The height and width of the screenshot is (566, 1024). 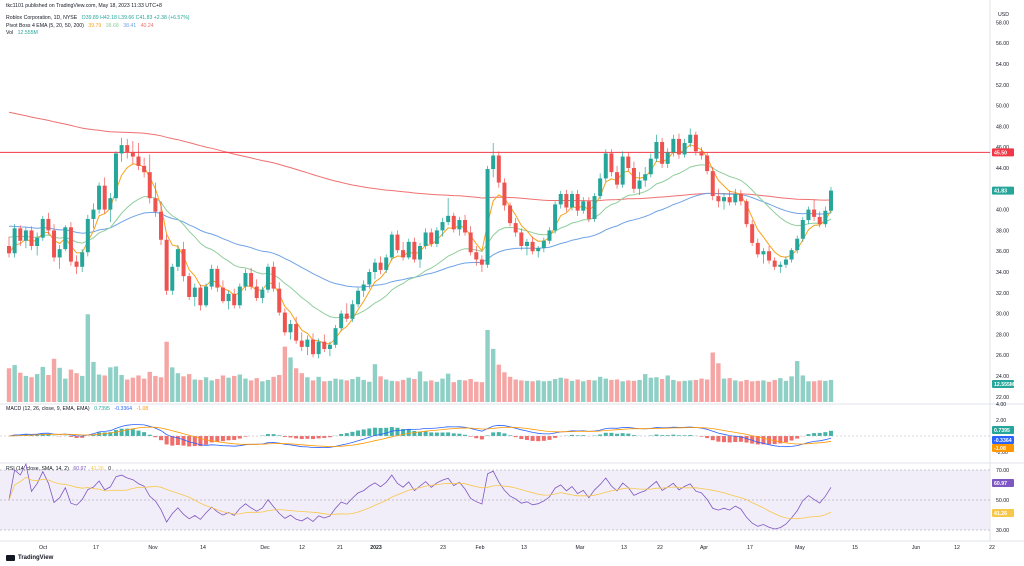 I want to click on vol-value: 12.555M, so click(x=27, y=33).